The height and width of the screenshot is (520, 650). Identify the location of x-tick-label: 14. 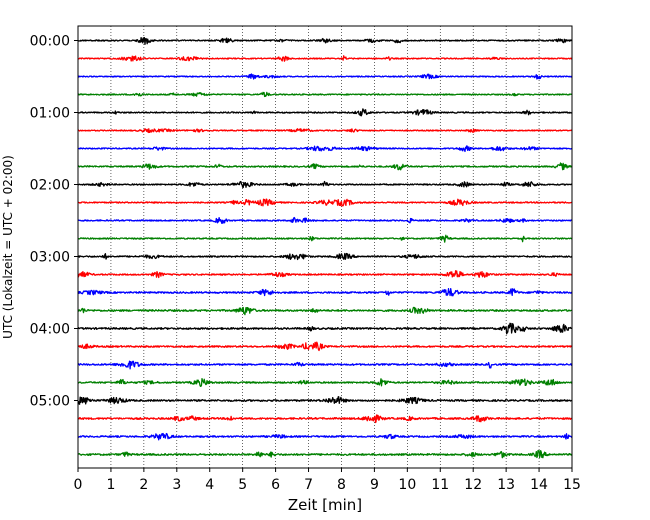
(539, 485).